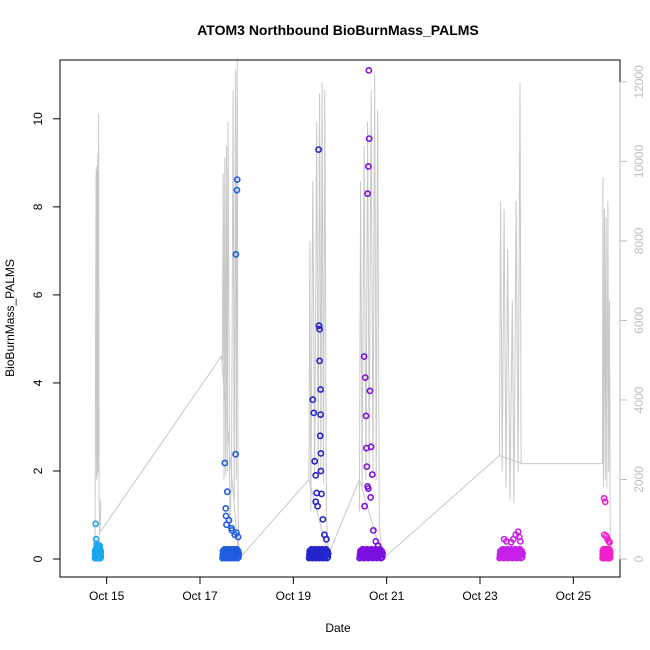 This screenshot has width=650, height=650. Describe the element at coordinates (10, 318) in the screenshot. I see `y-axis-label: BioBurnMass_PALMS` at that location.